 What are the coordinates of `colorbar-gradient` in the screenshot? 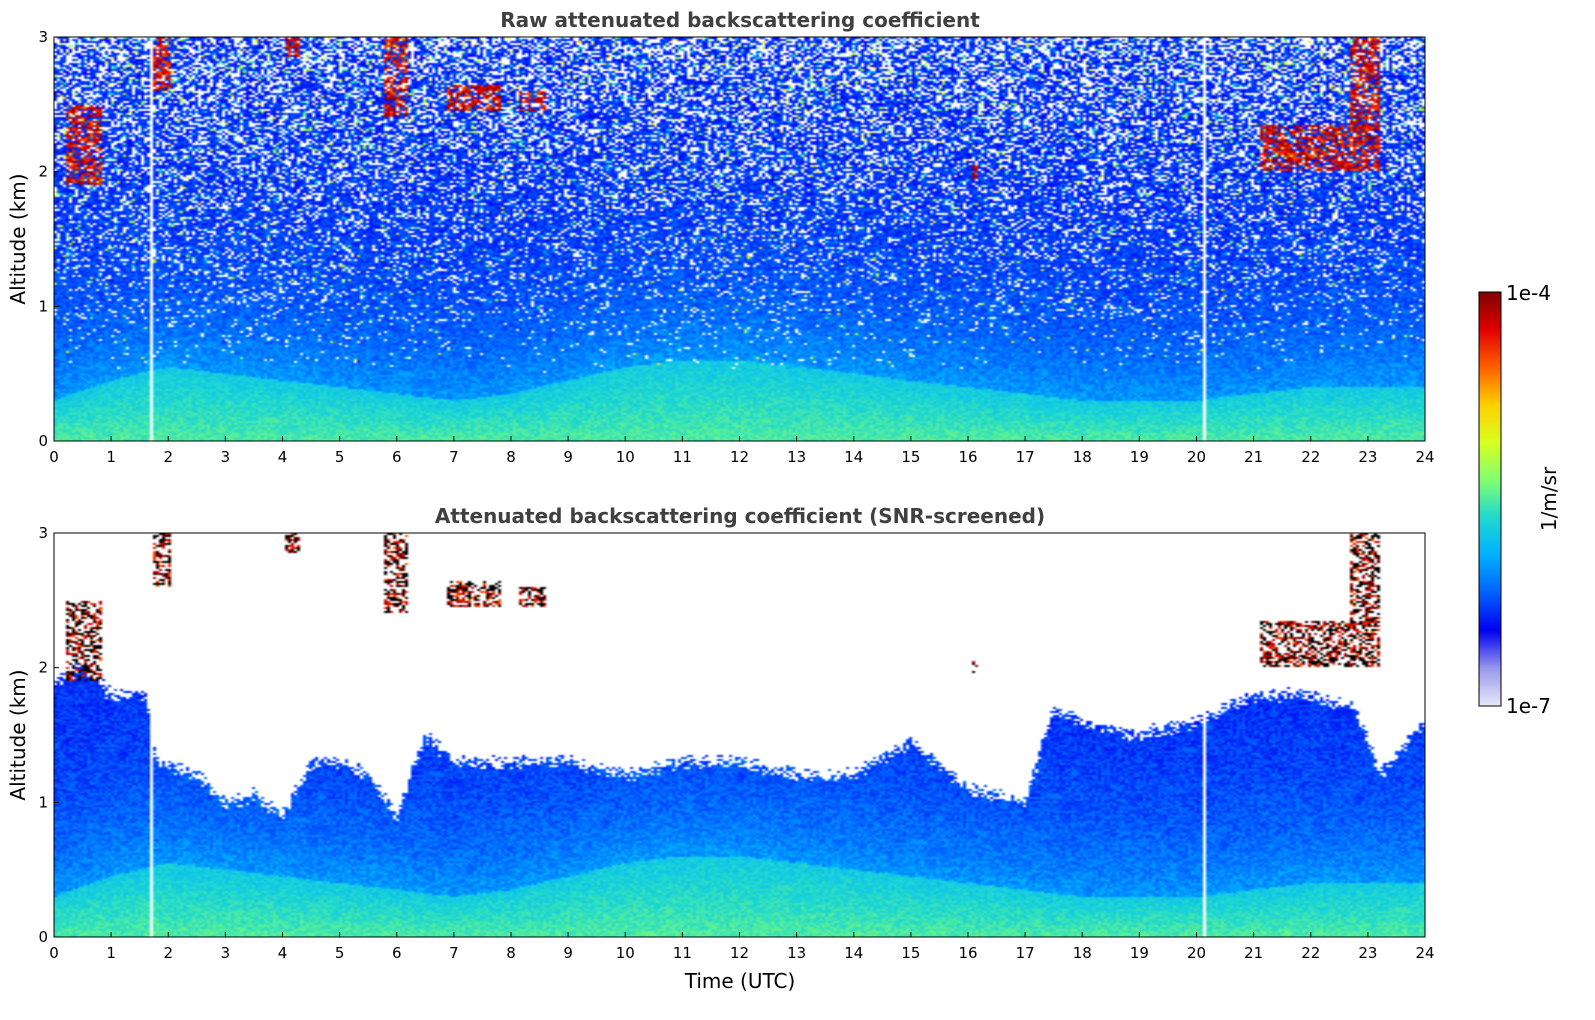 It's located at (1490, 499).